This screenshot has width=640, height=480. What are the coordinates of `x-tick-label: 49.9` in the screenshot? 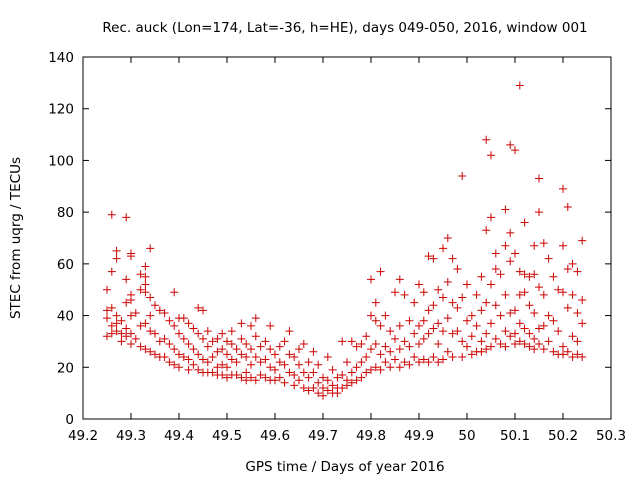 It's located at (419, 436).